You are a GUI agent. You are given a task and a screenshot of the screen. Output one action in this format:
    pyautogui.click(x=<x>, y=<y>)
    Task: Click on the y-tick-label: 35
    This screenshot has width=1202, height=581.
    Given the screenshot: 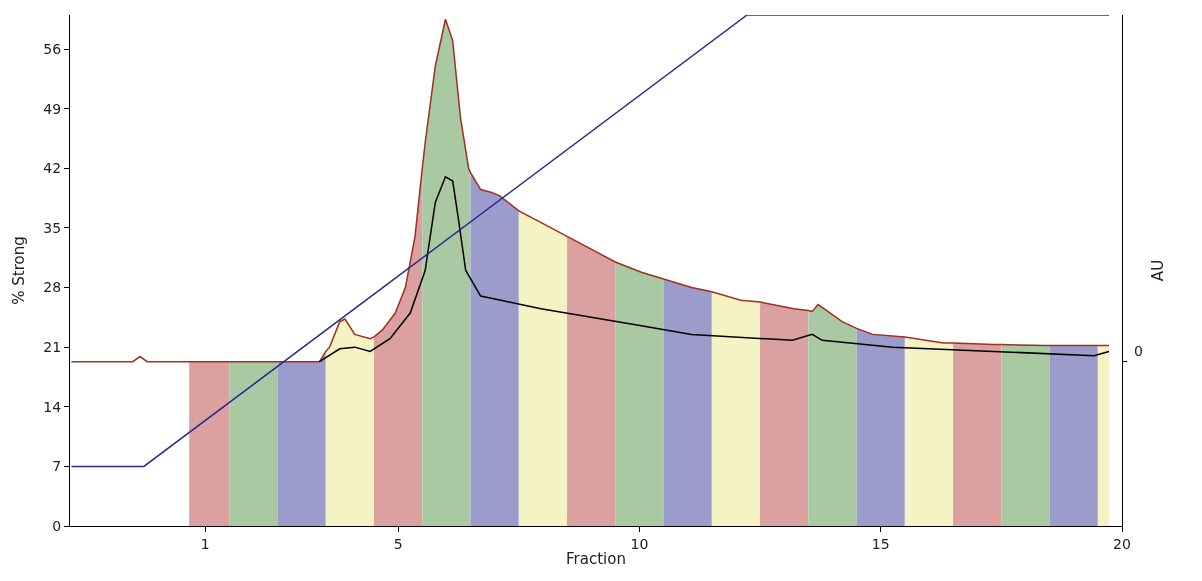 What is the action you would take?
    pyautogui.click(x=52, y=227)
    